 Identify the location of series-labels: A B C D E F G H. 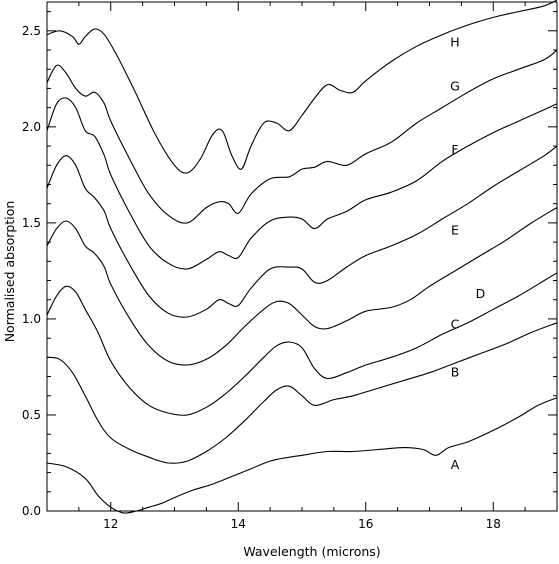
(467, 253).